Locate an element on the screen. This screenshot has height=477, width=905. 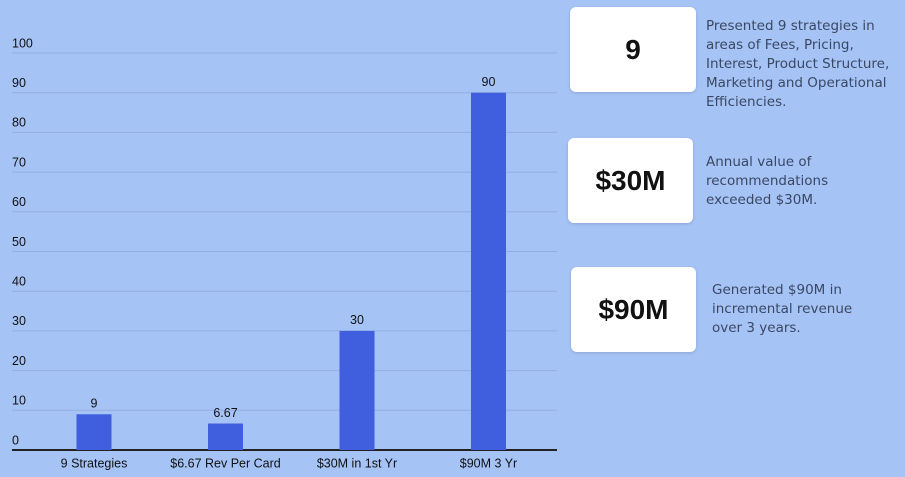
y-tick-label: 10 is located at coordinates (19, 401).